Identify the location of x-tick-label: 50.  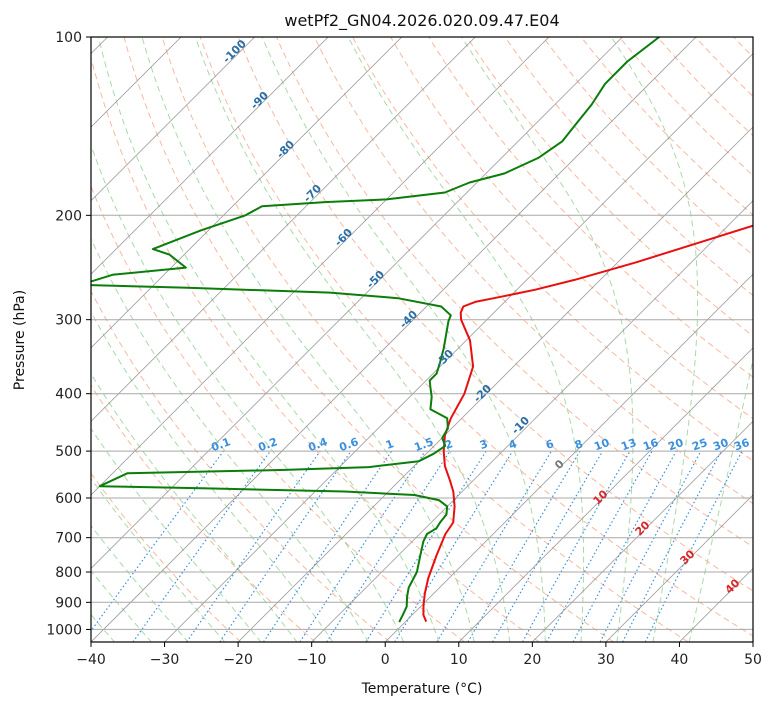
(753, 660).